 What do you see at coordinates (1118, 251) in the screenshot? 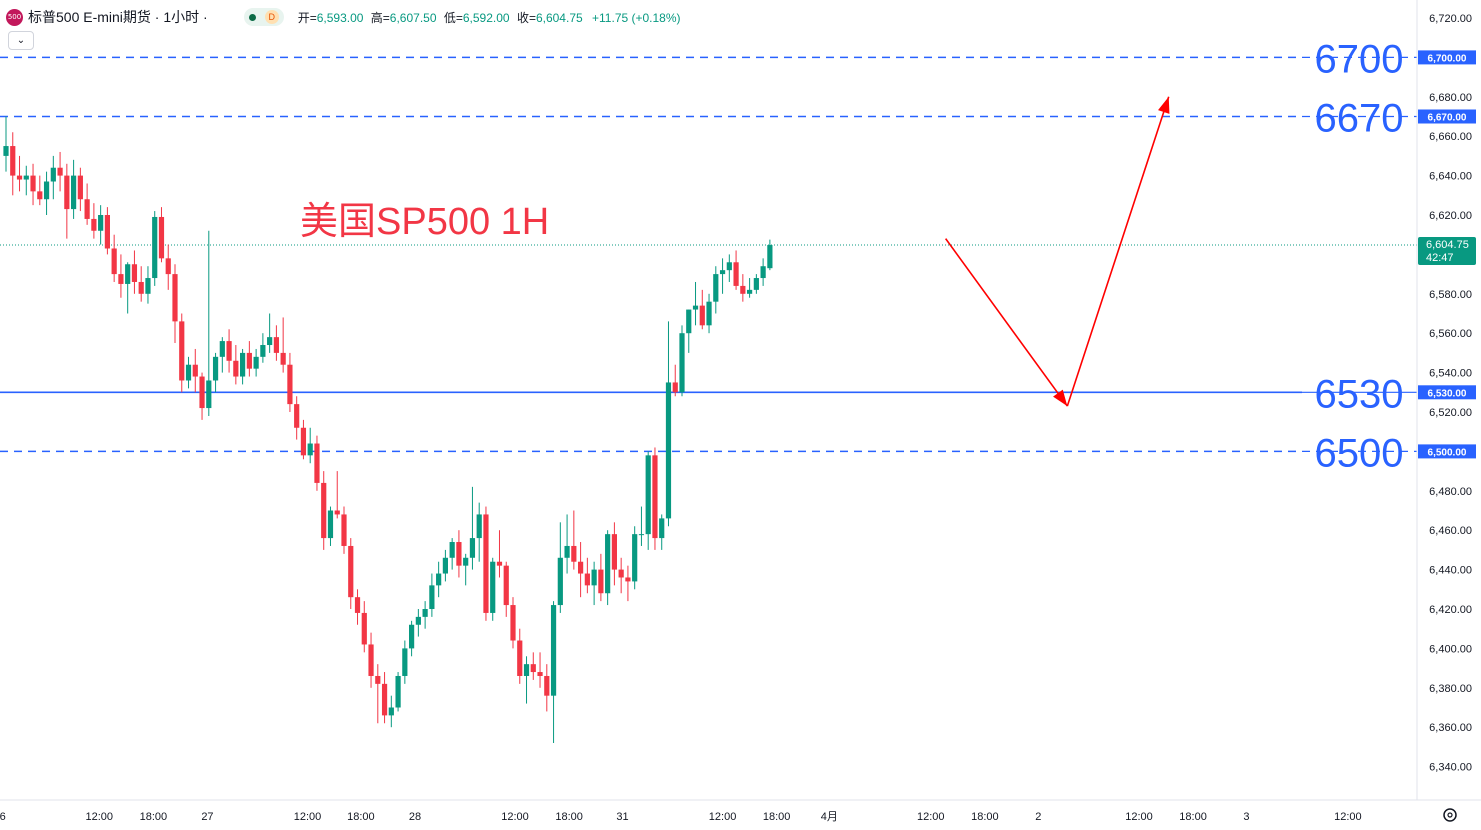
I see `projection-up-line` at bounding box center [1118, 251].